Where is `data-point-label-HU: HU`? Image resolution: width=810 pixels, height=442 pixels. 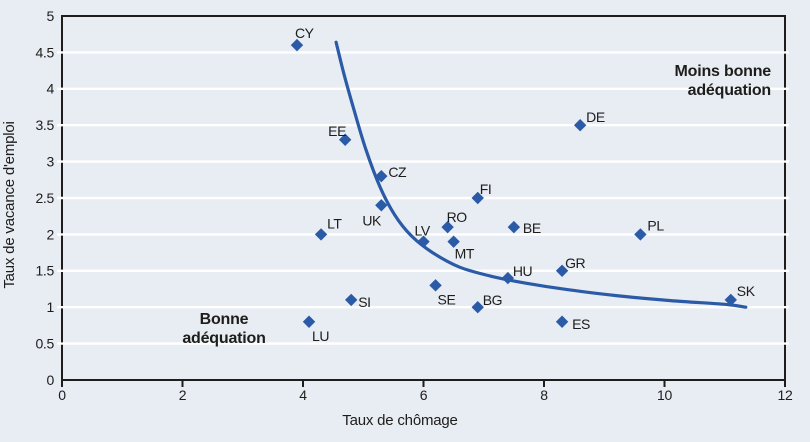
data-point-label-HU: HU is located at coordinates (523, 271).